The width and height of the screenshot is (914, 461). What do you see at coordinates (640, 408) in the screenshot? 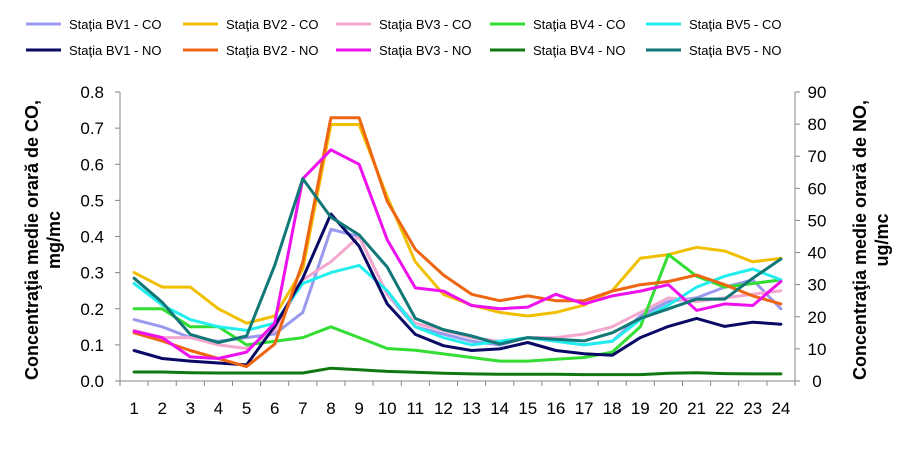
I see `x-tick-label: 19` at bounding box center [640, 408].